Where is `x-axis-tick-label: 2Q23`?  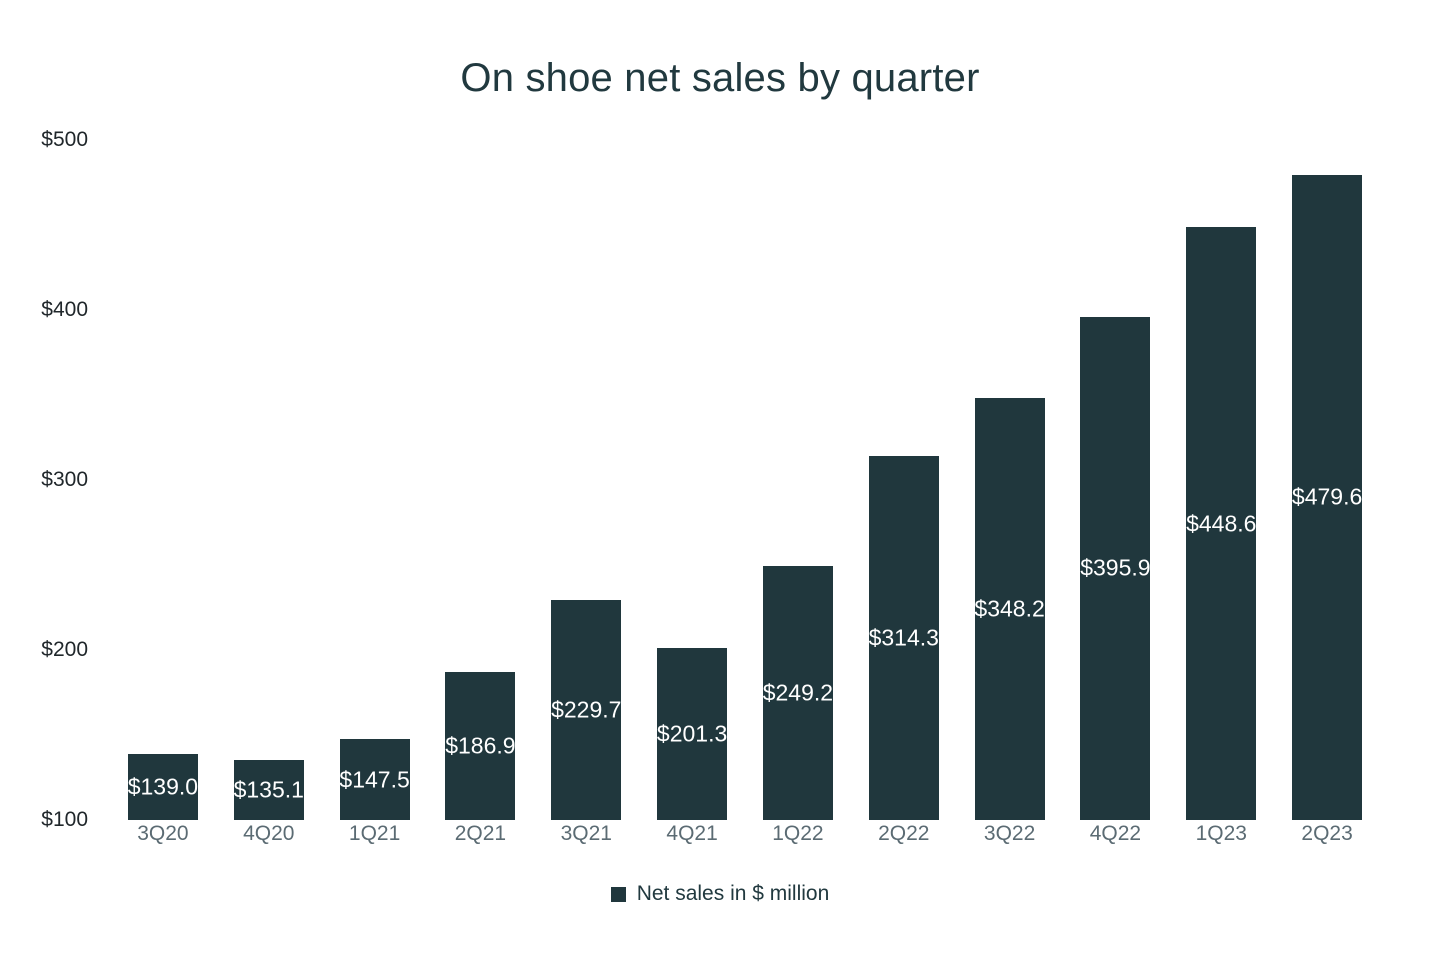
x-axis-tick-label: 2Q23 is located at coordinates (1327, 833).